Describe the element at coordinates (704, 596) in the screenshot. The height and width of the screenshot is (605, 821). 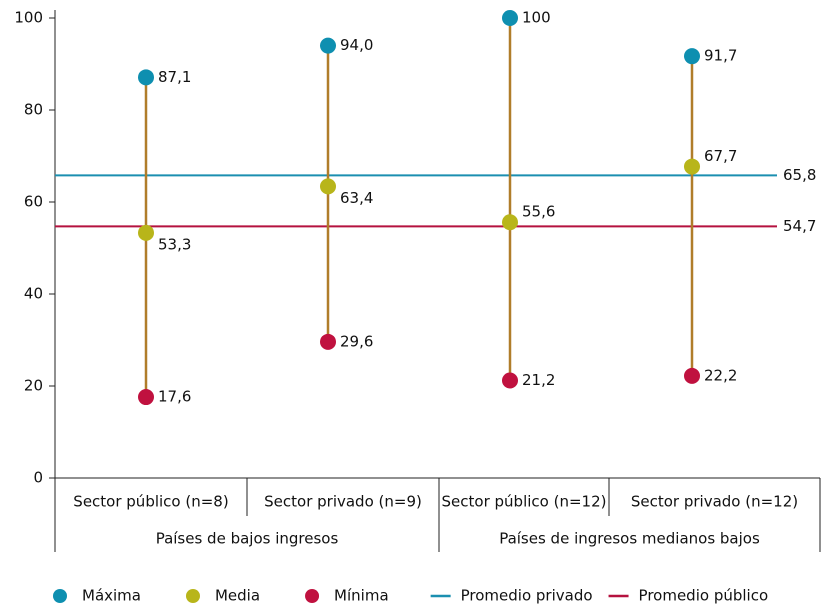
I see `legend-label: Promedio público` at that location.